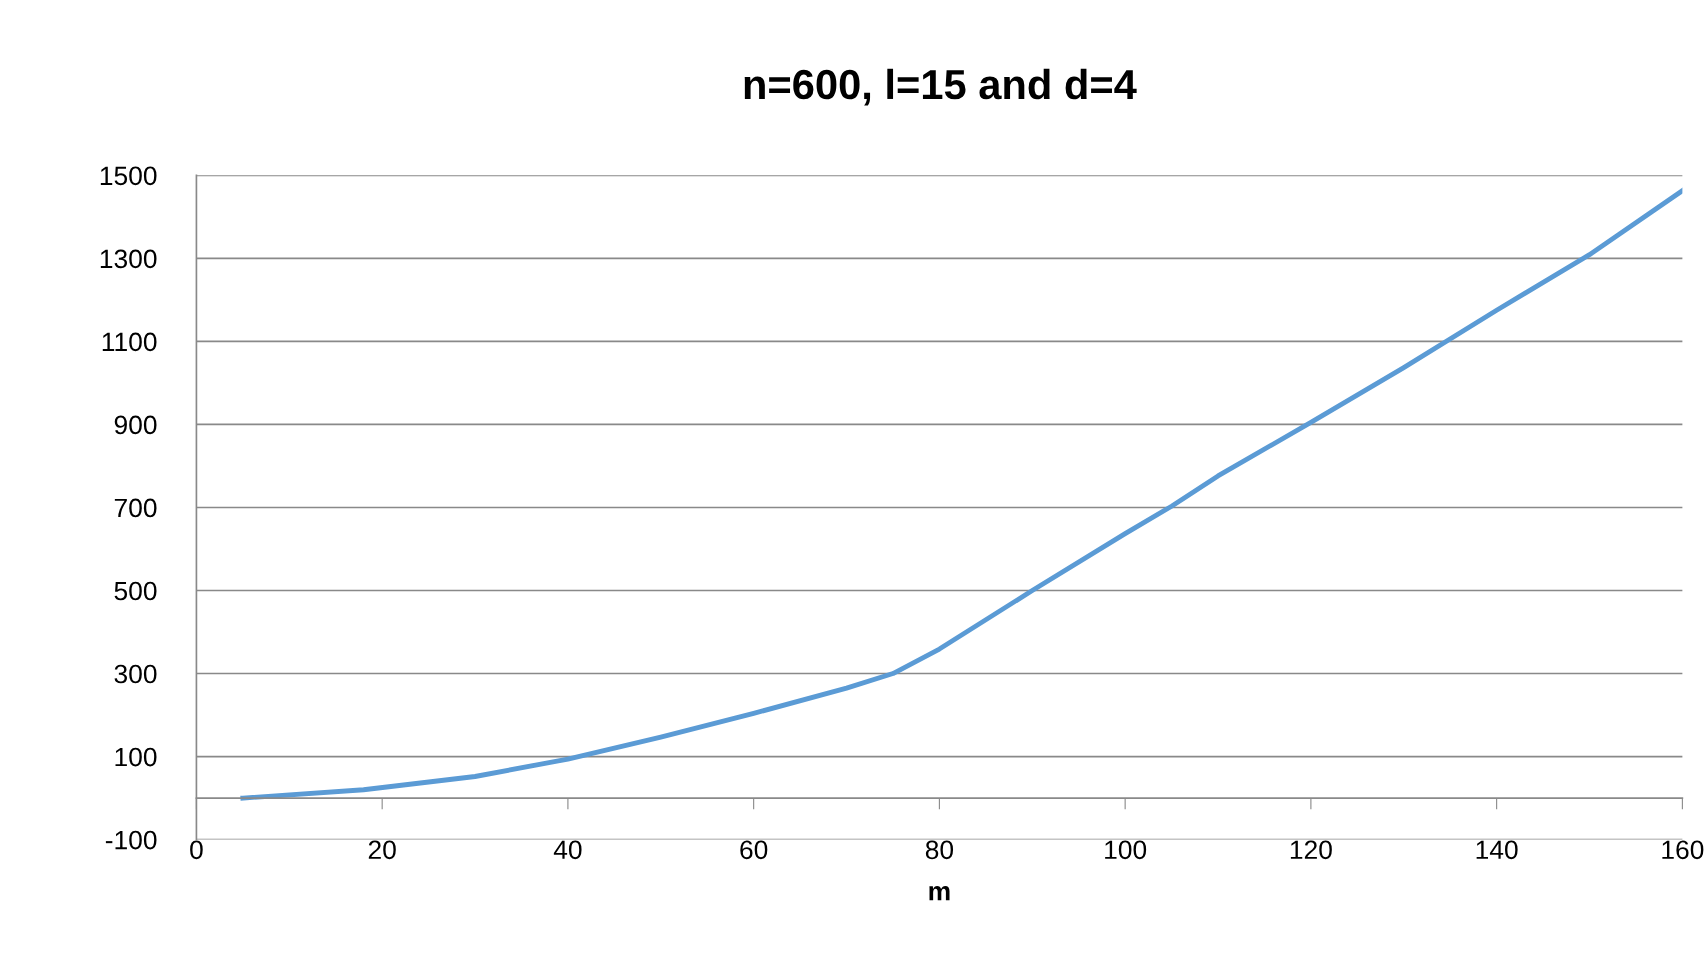 This screenshot has width=1708, height=953. Describe the element at coordinates (196, 850) in the screenshot. I see `x-tick-label: 0` at that location.